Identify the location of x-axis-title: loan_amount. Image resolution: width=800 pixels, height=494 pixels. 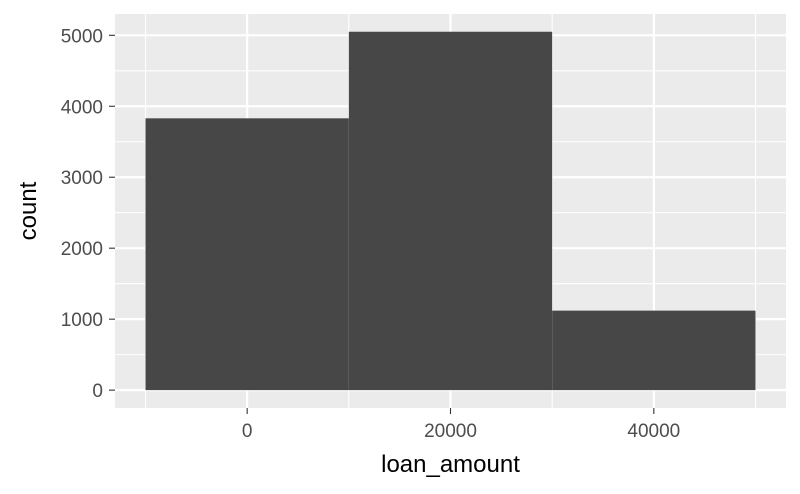
(450, 464).